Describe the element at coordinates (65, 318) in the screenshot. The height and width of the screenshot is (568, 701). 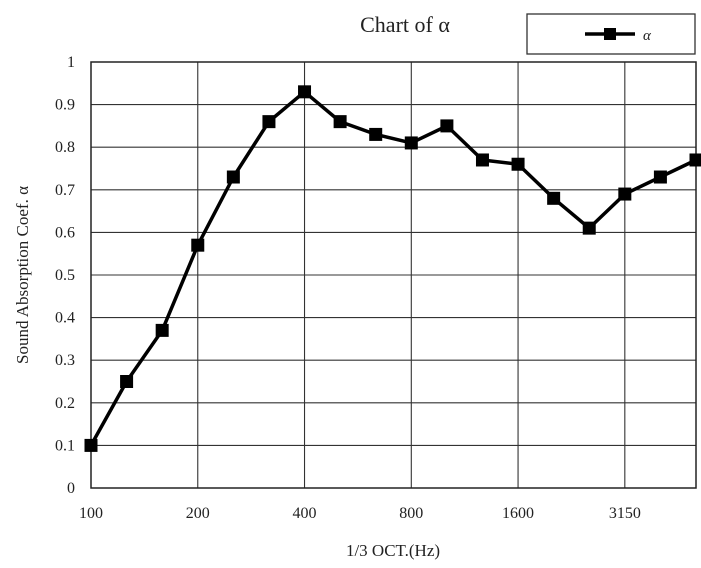
I see `y-tick-label: 0.4` at that location.